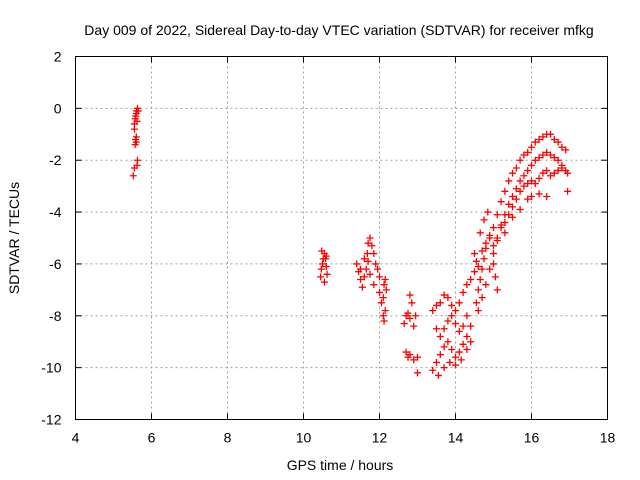  I want to click on x-tick-label: 16, so click(532, 438).